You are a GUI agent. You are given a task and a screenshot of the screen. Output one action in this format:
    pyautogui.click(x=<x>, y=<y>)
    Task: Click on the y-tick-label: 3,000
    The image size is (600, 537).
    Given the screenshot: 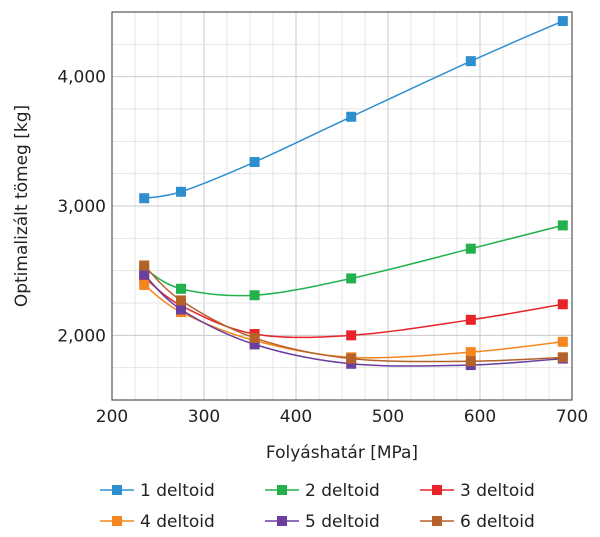 What is the action you would take?
    pyautogui.click(x=81, y=207)
    